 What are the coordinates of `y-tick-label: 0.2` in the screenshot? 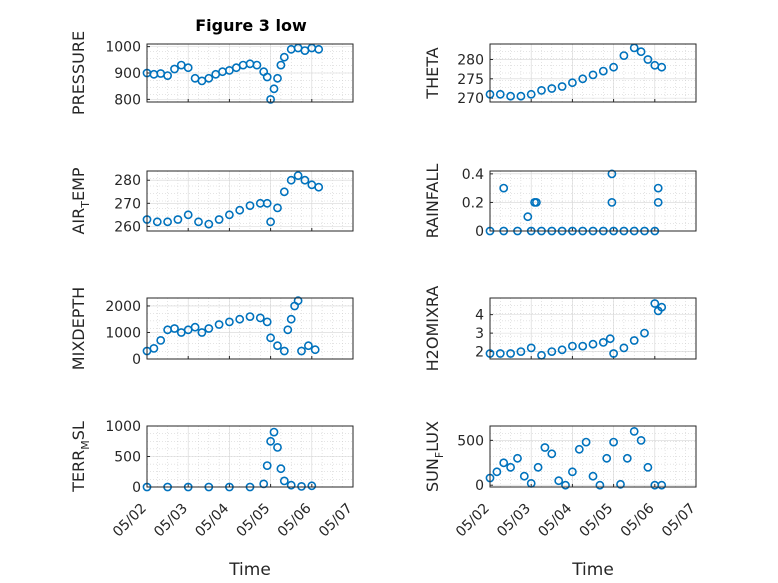 It's located at (473, 203).